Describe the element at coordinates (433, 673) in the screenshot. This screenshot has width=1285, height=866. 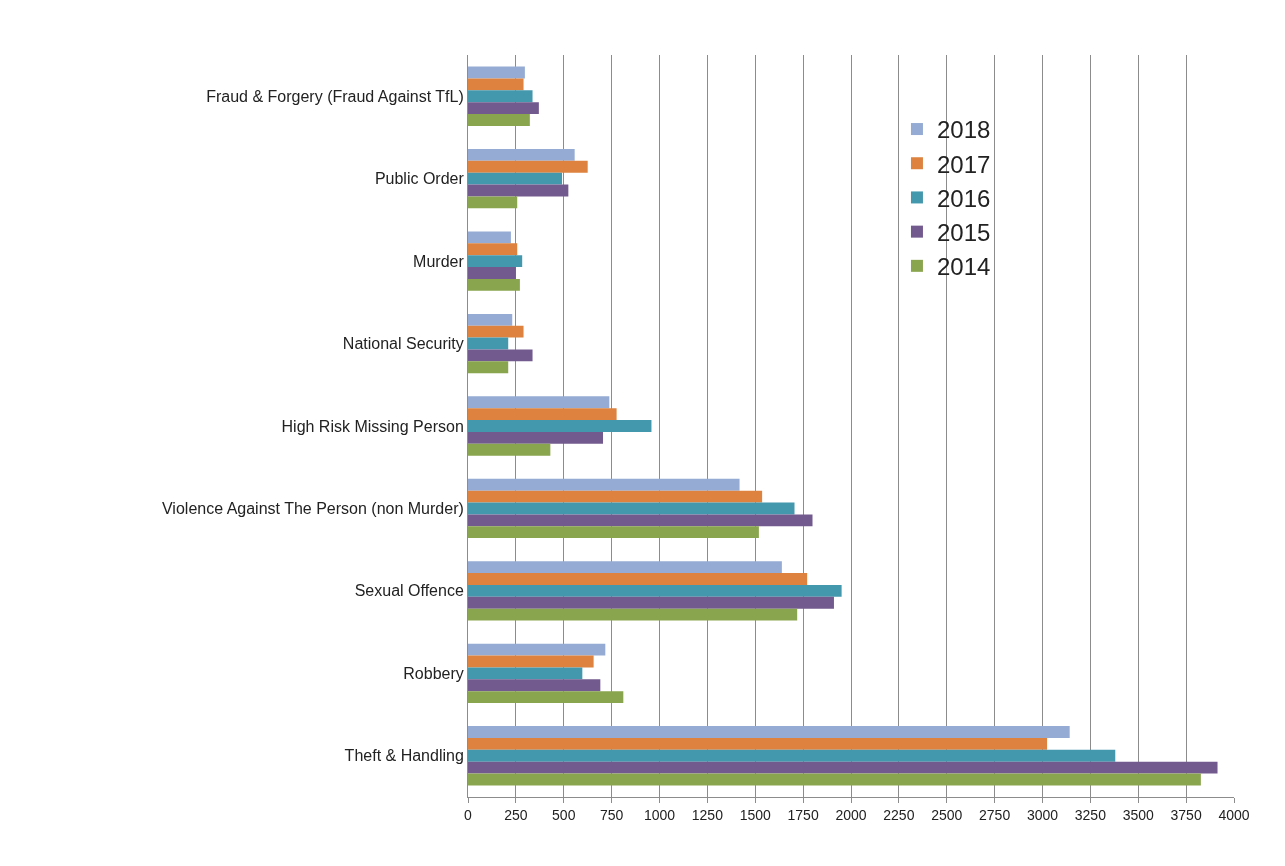
I see `y-tick-label: Robbery` at that location.